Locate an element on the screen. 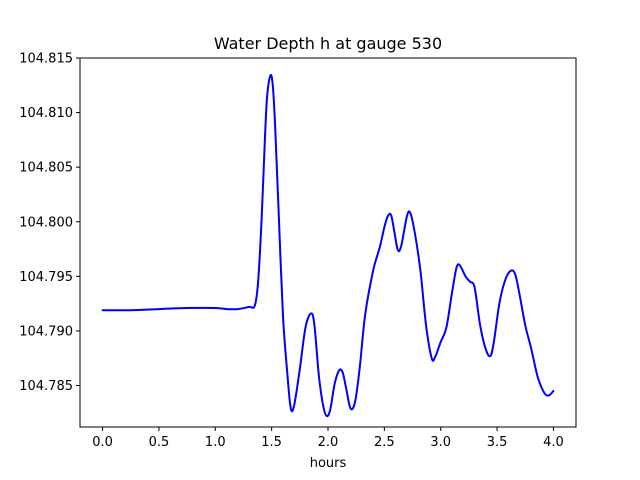 The height and width of the screenshot is (480, 640). x-axis-label: hours is located at coordinates (328, 463).